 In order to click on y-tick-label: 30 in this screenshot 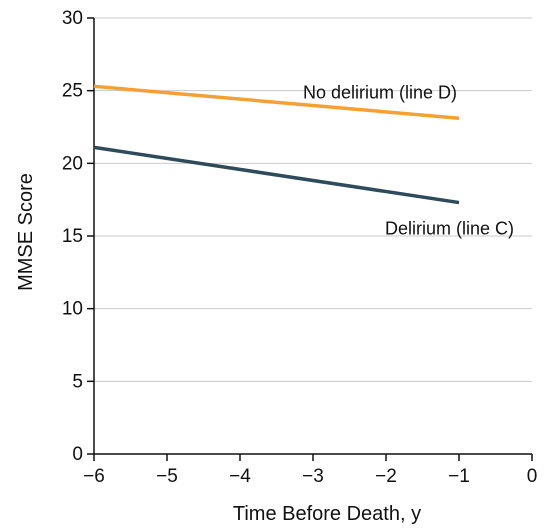, I will do `click(72, 18)`.